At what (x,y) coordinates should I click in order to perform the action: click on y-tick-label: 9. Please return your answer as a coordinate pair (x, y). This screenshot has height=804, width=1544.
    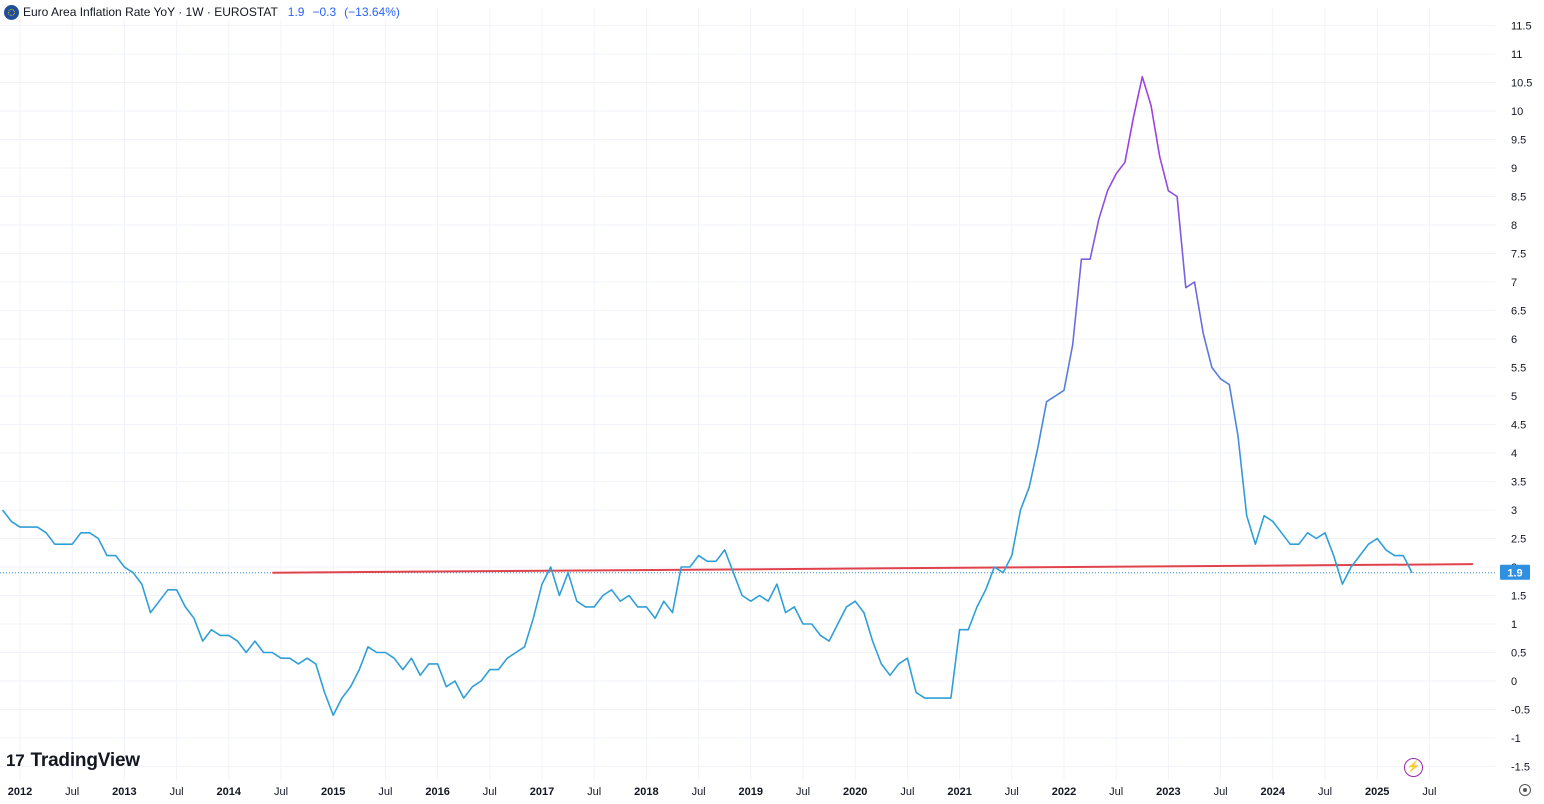
    Looking at the image, I should click on (1514, 169).